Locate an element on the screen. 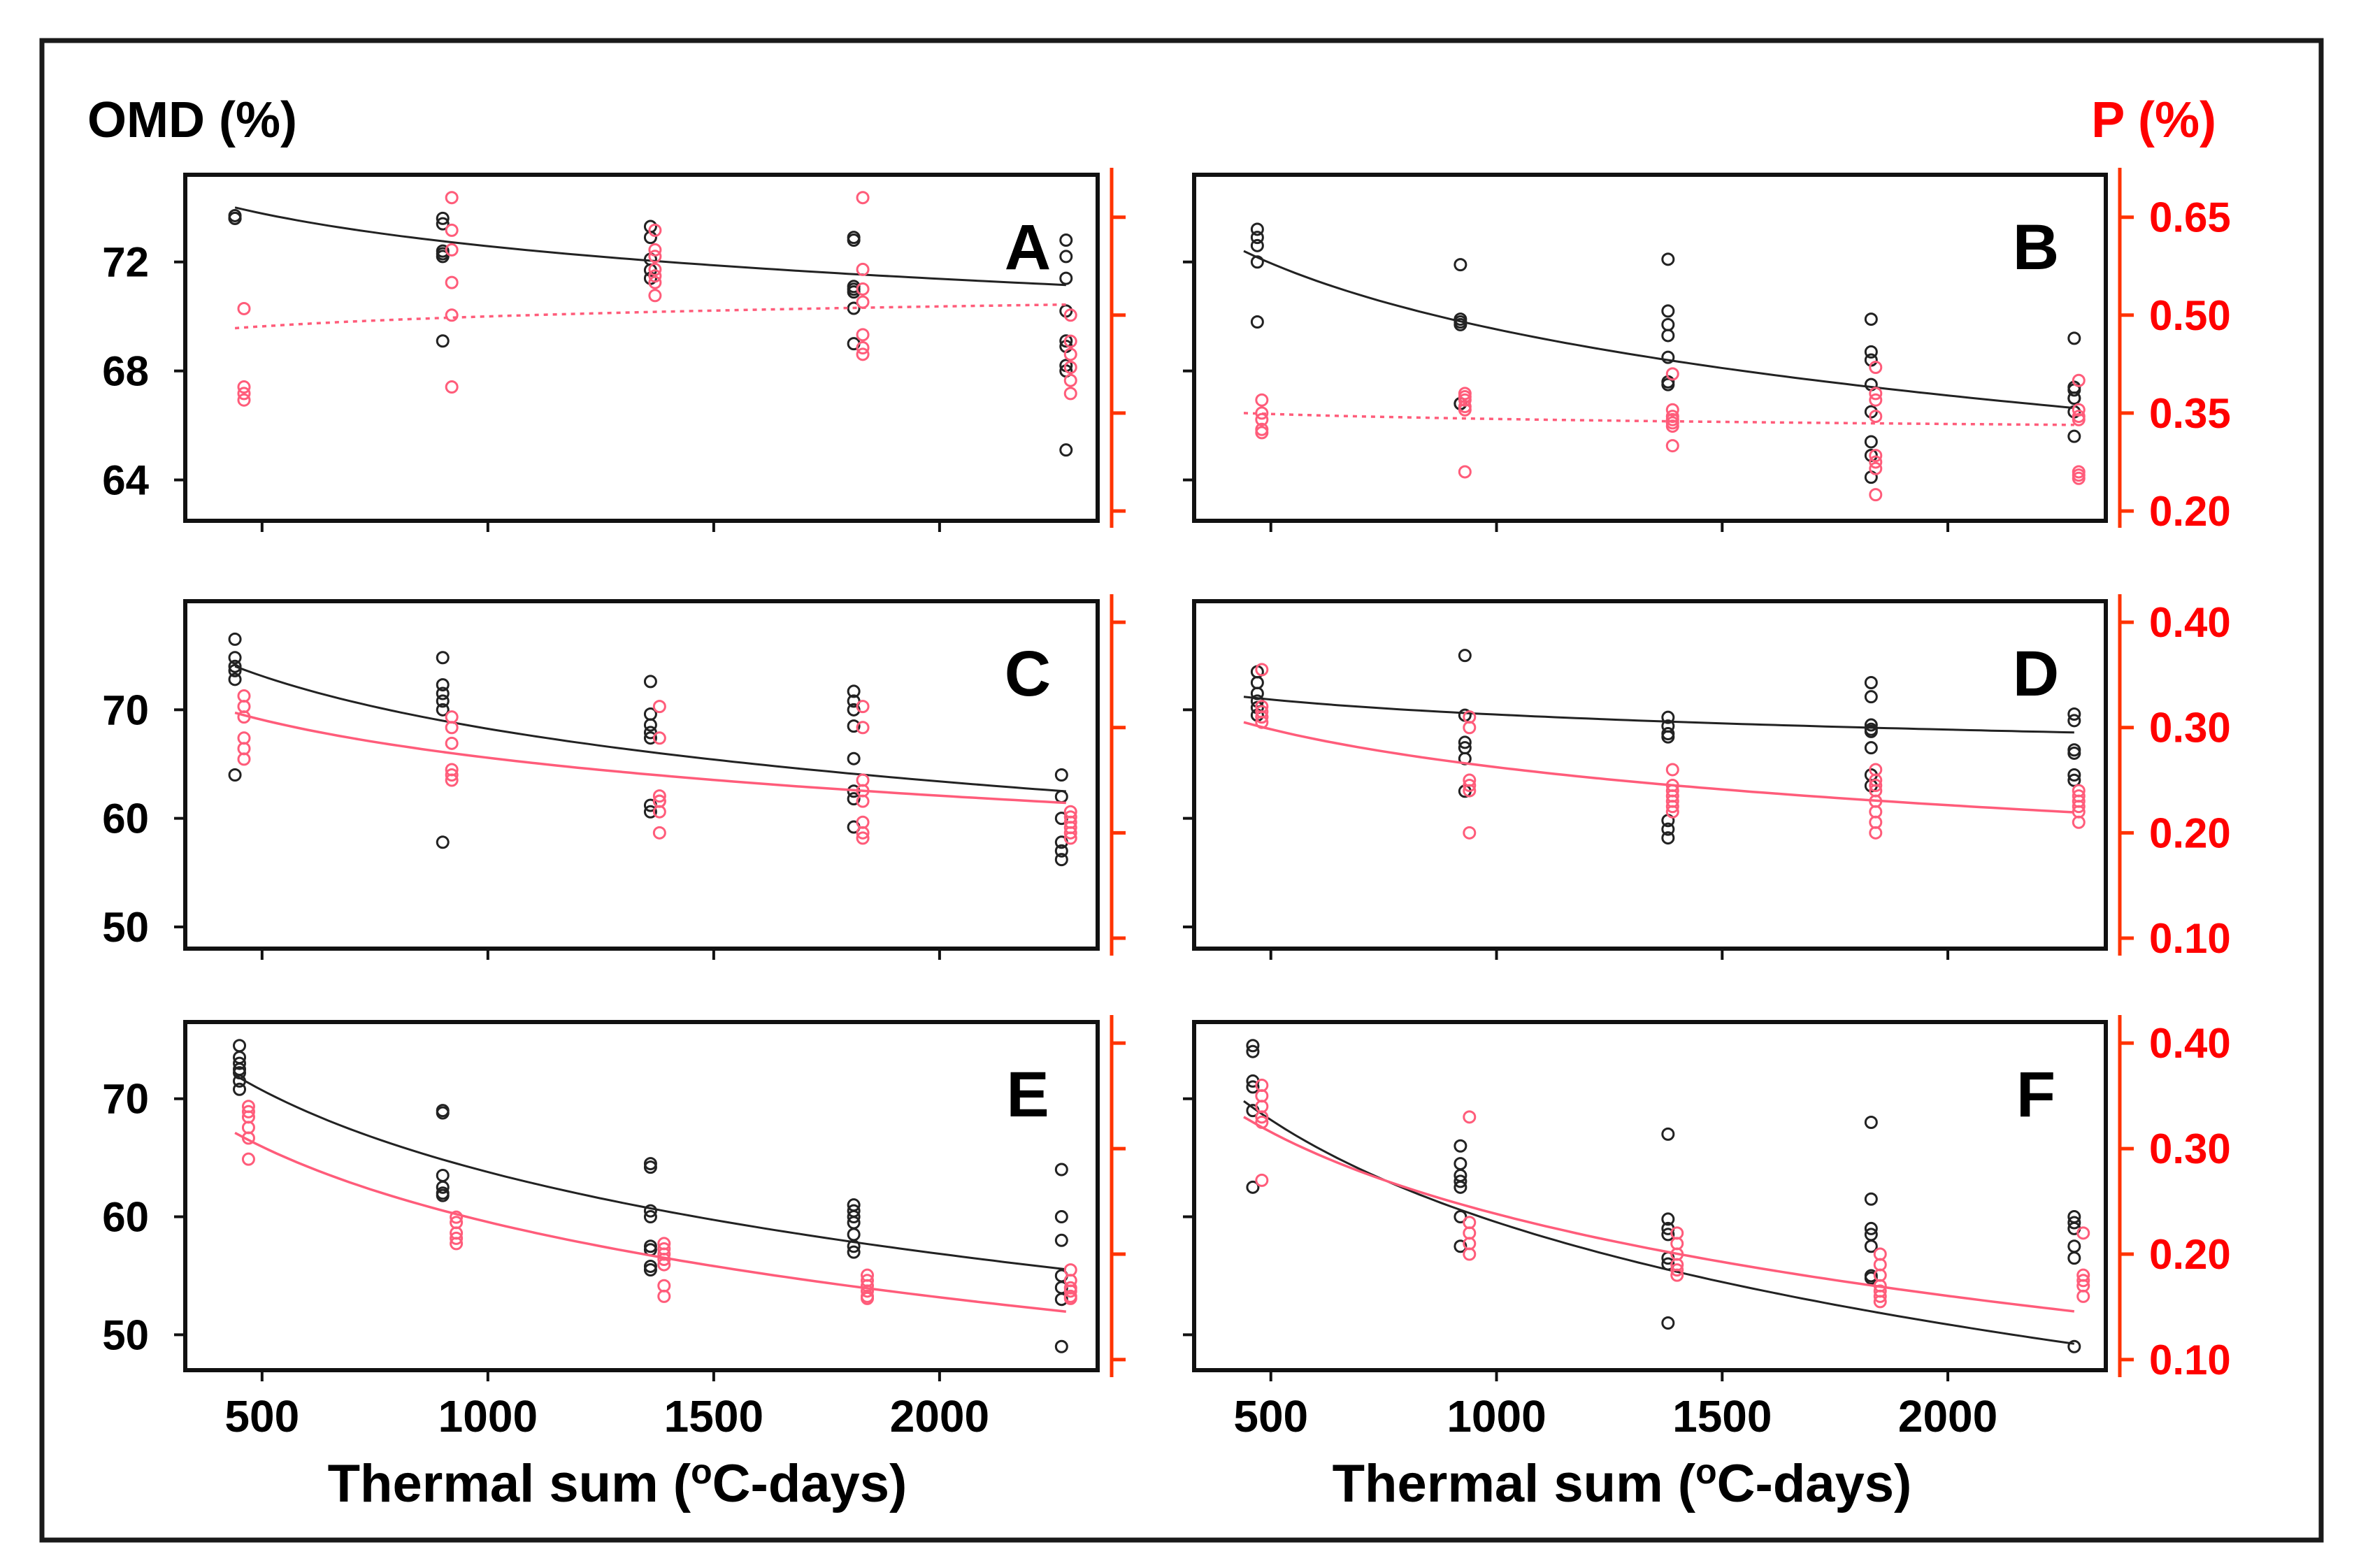 The height and width of the screenshot is (1568, 2361). x-tick-label: 1500 is located at coordinates (1722, 1416).